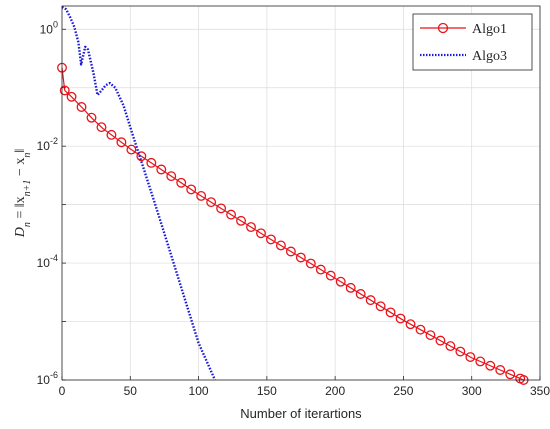  What do you see at coordinates (403, 391) in the screenshot?
I see `x-tick-label: 250` at bounding box center [403, 391].